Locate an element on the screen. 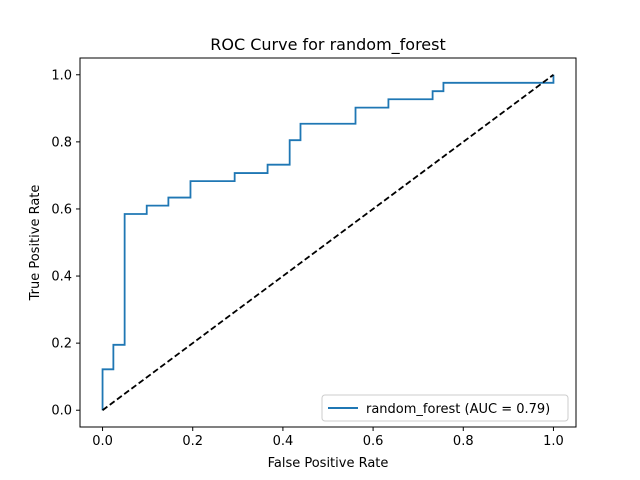 The height and width of the screenshot is (480, 640). legend-label: random_forest (AUC = 0.79) is located at coordinates (458, 409).